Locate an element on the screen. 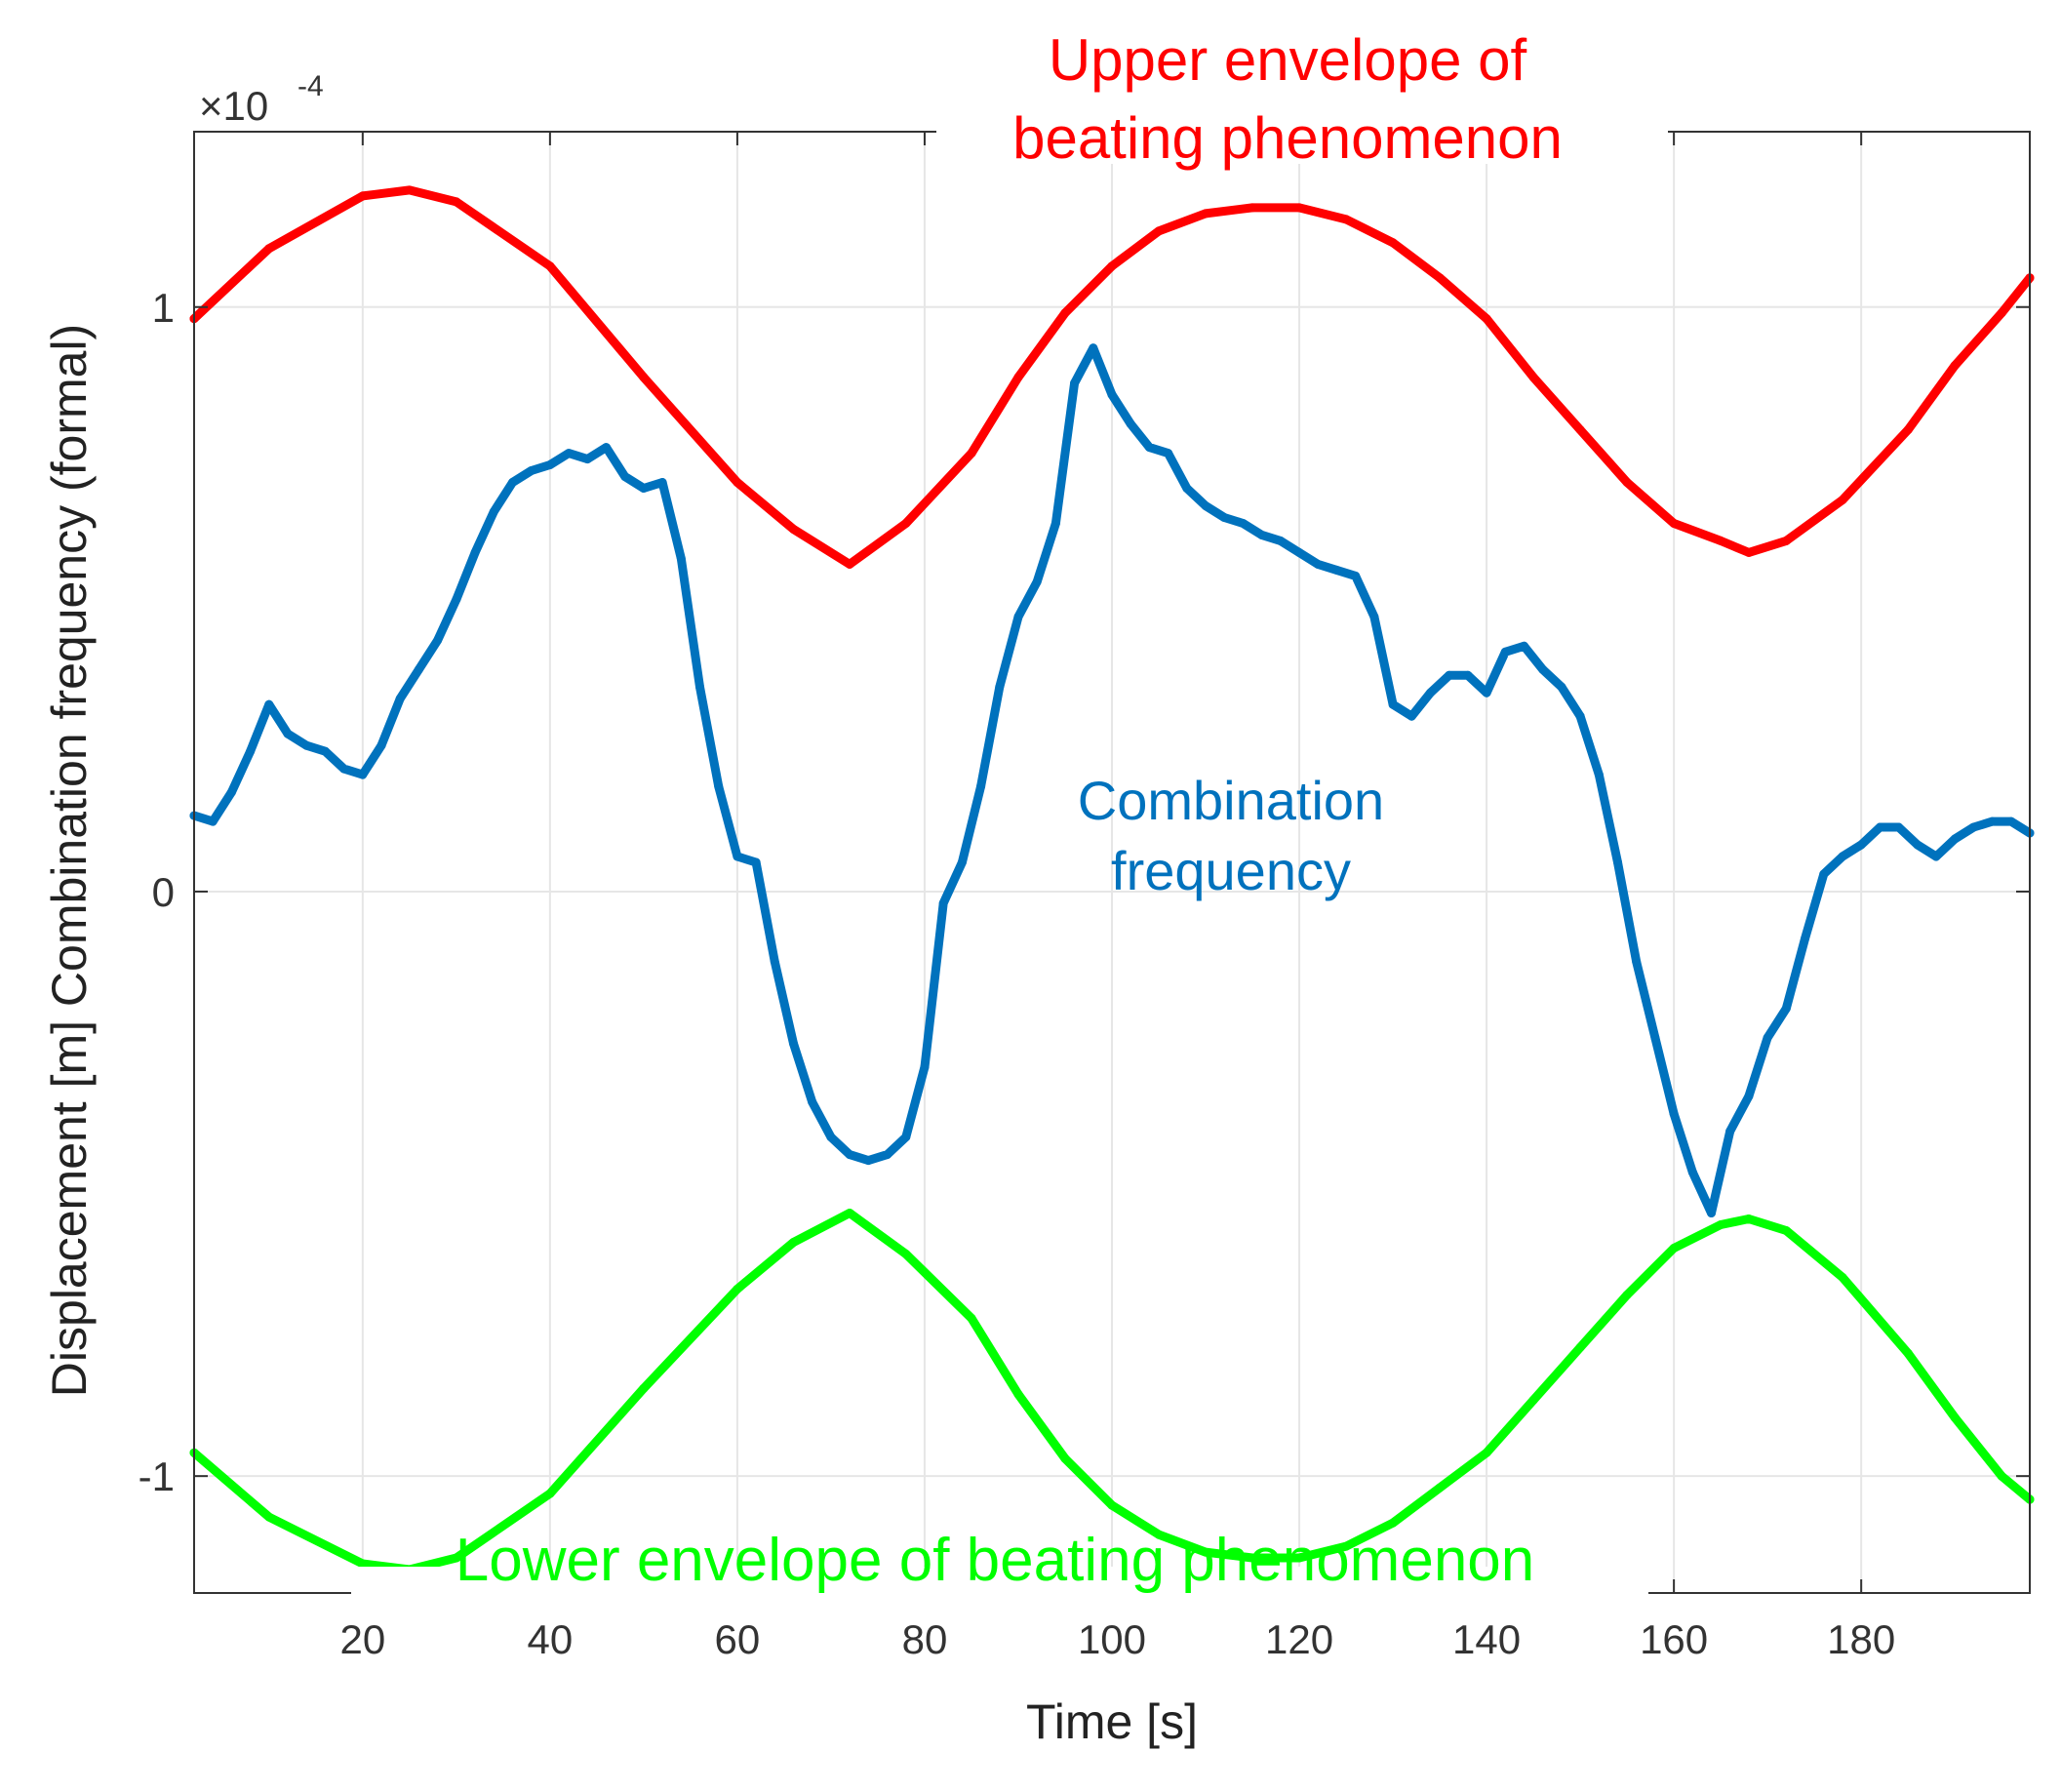  combination-frequency-label-line: frequency is located at coordinates (1231, 871).